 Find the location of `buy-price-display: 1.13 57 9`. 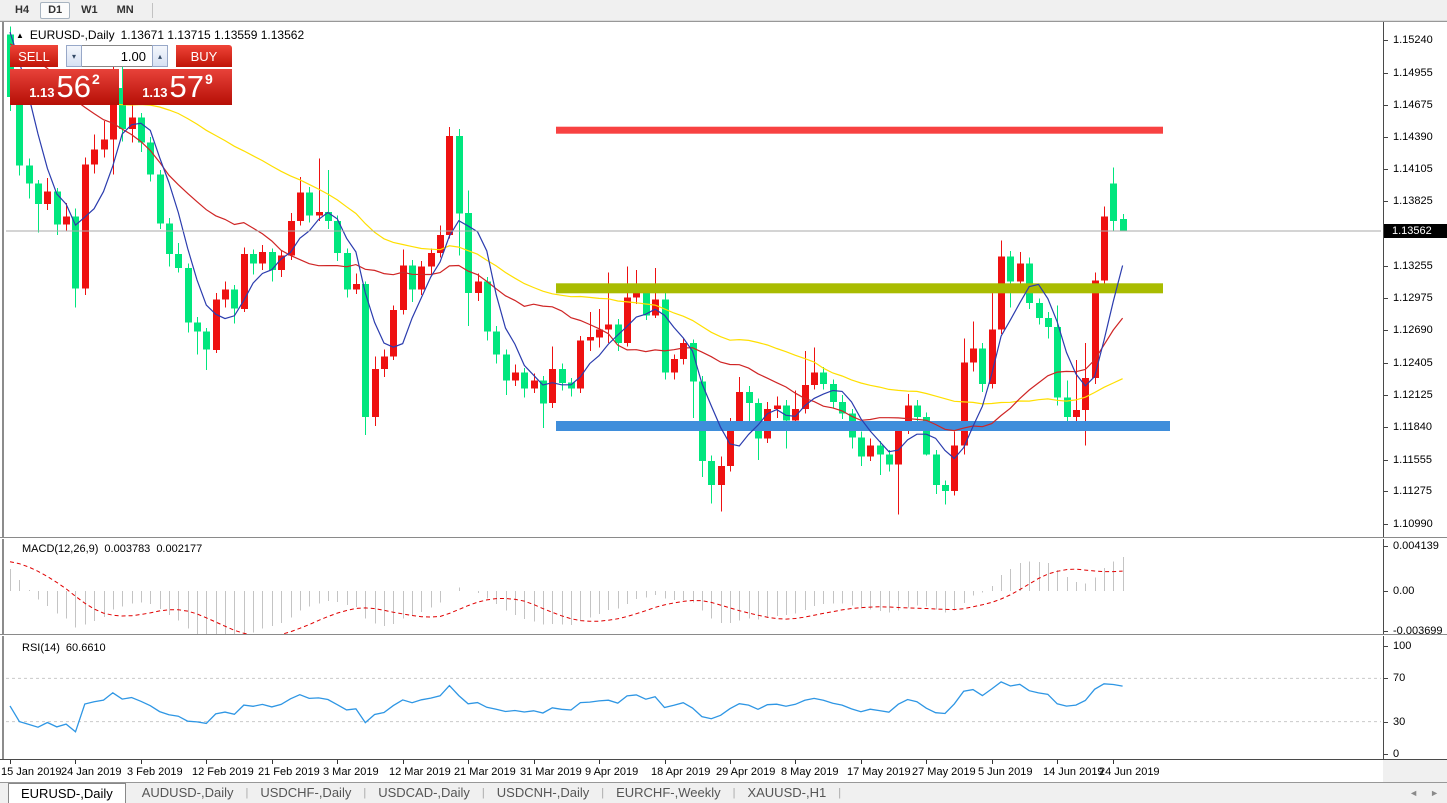

buy-price-display: 1.13 57 9 is located at coordinates (177, 87).